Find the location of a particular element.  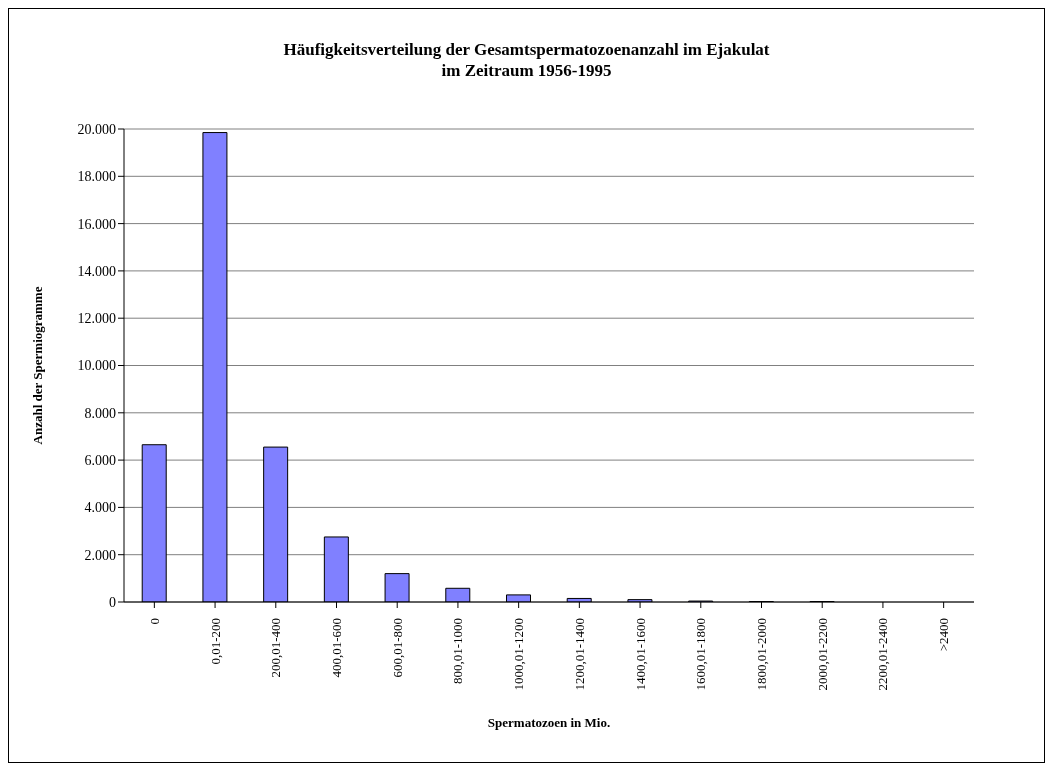

x-tick-label: 800,01-1000 is located at coordinates (458, 651).